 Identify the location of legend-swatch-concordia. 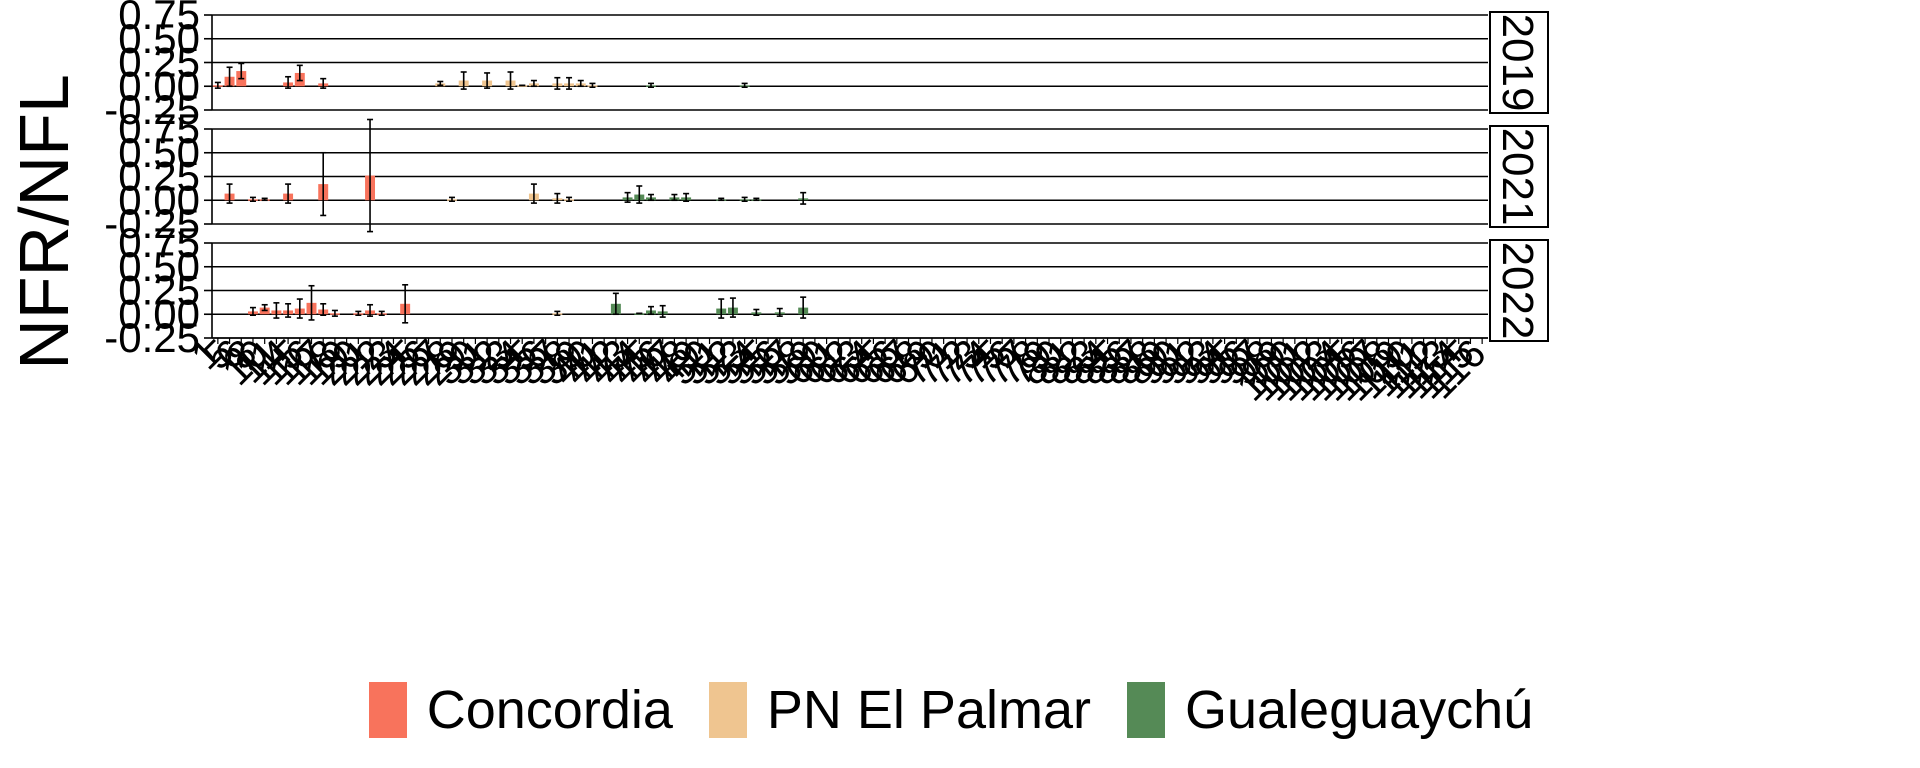
(387, 710).